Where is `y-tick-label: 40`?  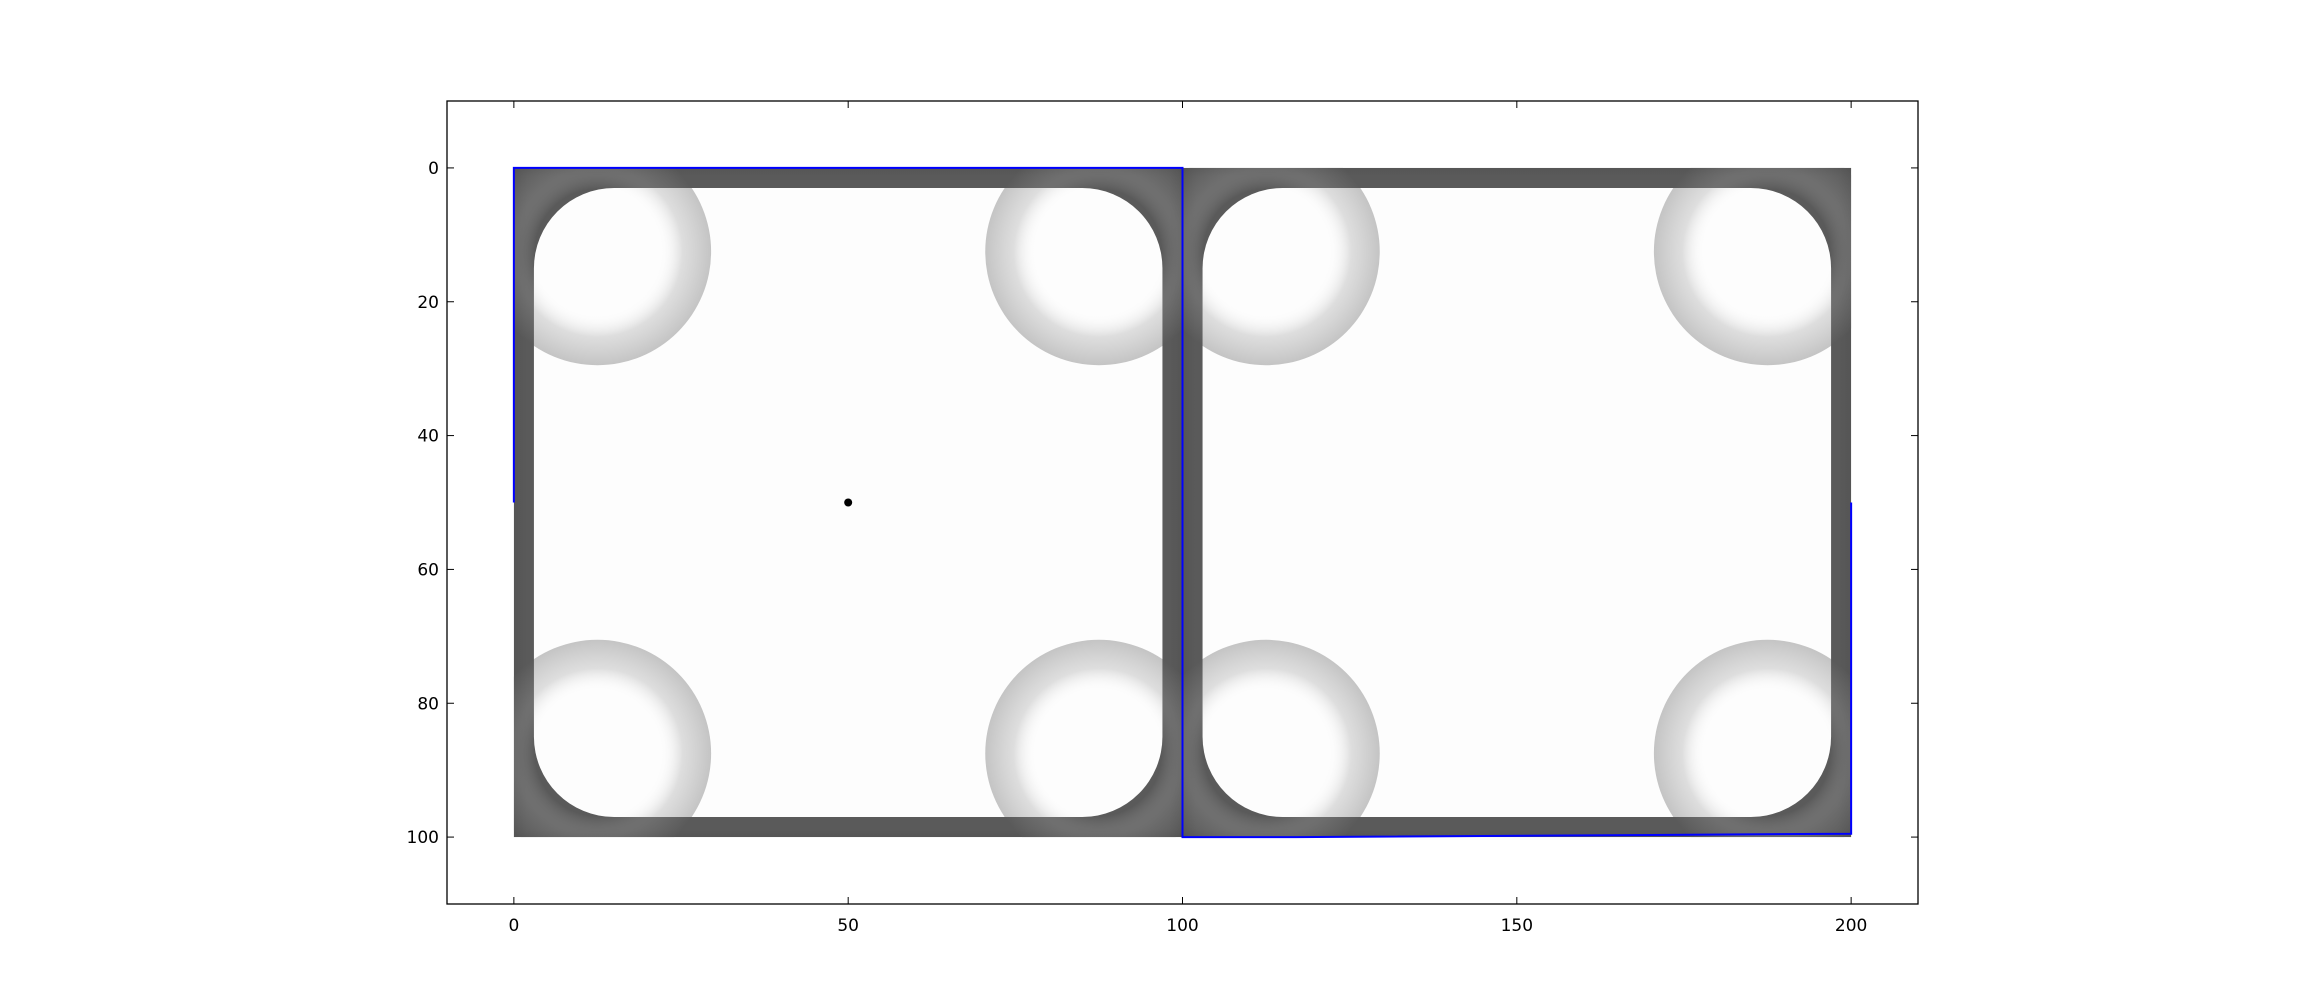 y-tick-label: 40 is located at coordinates (428, 437).